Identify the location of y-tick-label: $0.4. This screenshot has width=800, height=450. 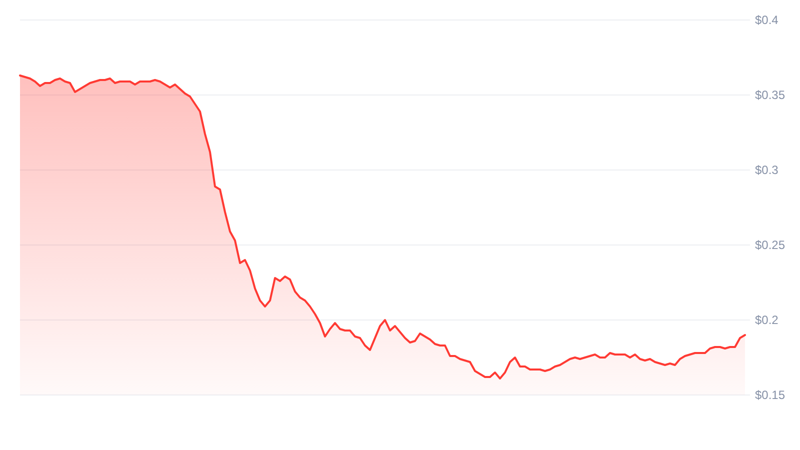
(767, 20).